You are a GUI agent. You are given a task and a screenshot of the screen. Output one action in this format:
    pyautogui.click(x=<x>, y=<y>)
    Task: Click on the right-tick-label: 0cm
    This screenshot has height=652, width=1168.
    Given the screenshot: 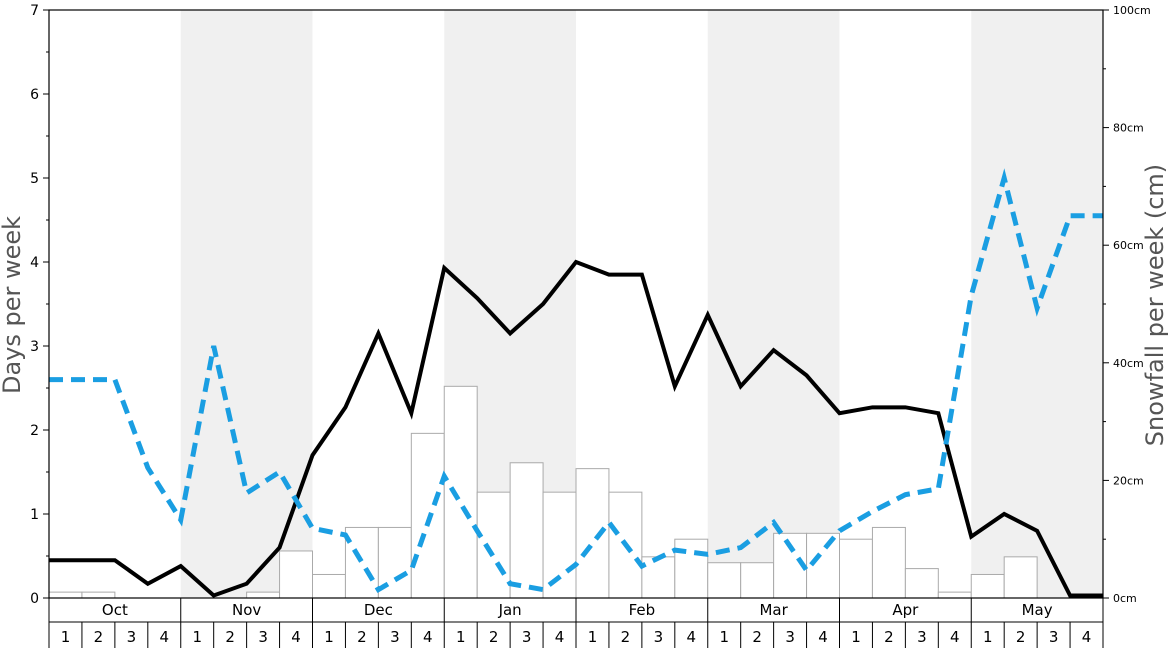 What is the action you would take?
    pyautogui.click(x=1125, y=598)
    